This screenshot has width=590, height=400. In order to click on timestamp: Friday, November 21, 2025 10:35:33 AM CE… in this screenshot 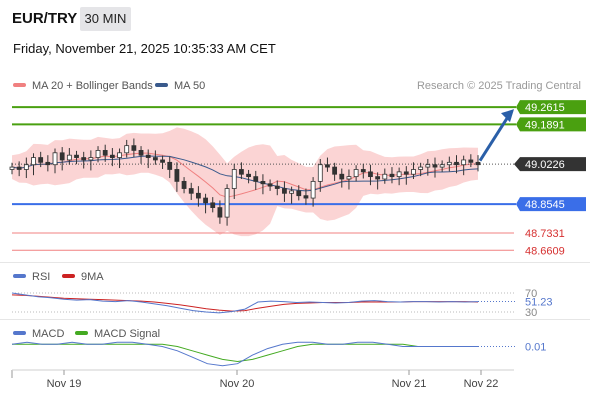, I will do `click(144, 48)`.